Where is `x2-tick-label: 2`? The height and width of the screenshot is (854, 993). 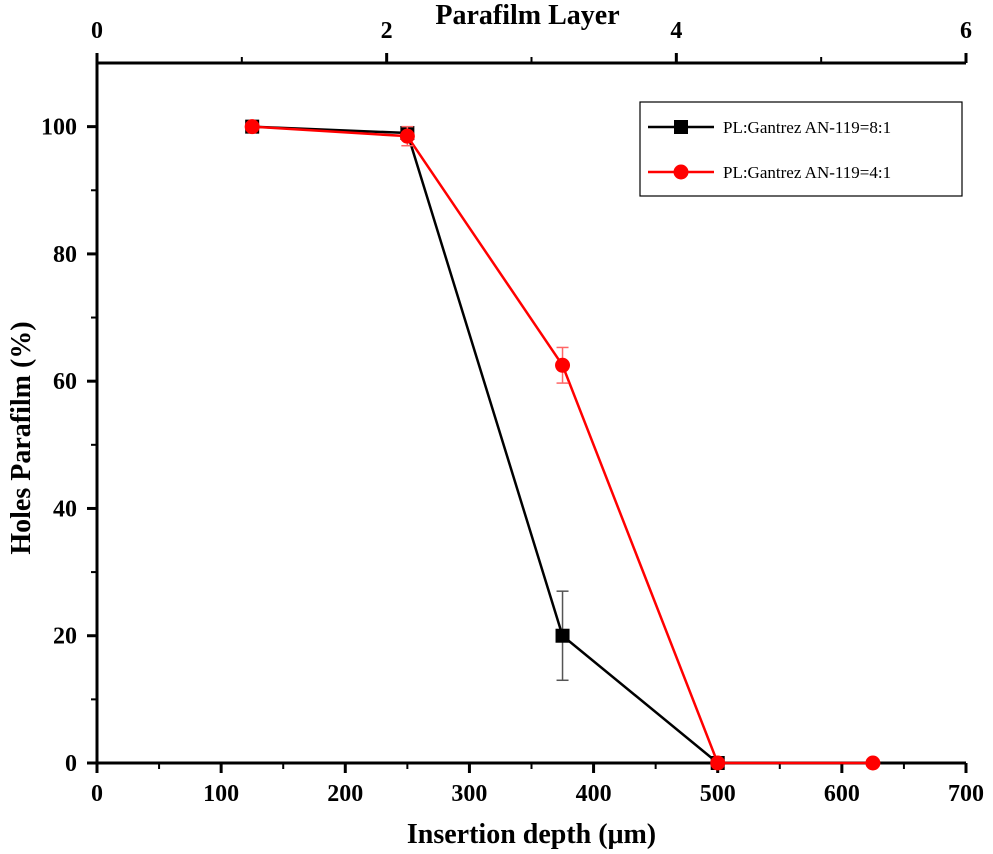
x2-tick-label: 2 is located at coordinates (387, 31).